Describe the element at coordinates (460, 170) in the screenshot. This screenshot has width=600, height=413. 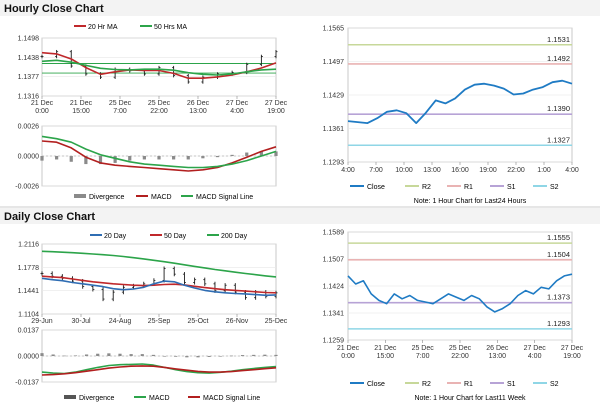
I see `hourly_pivot-x-tick-label: 16:00` at that location.